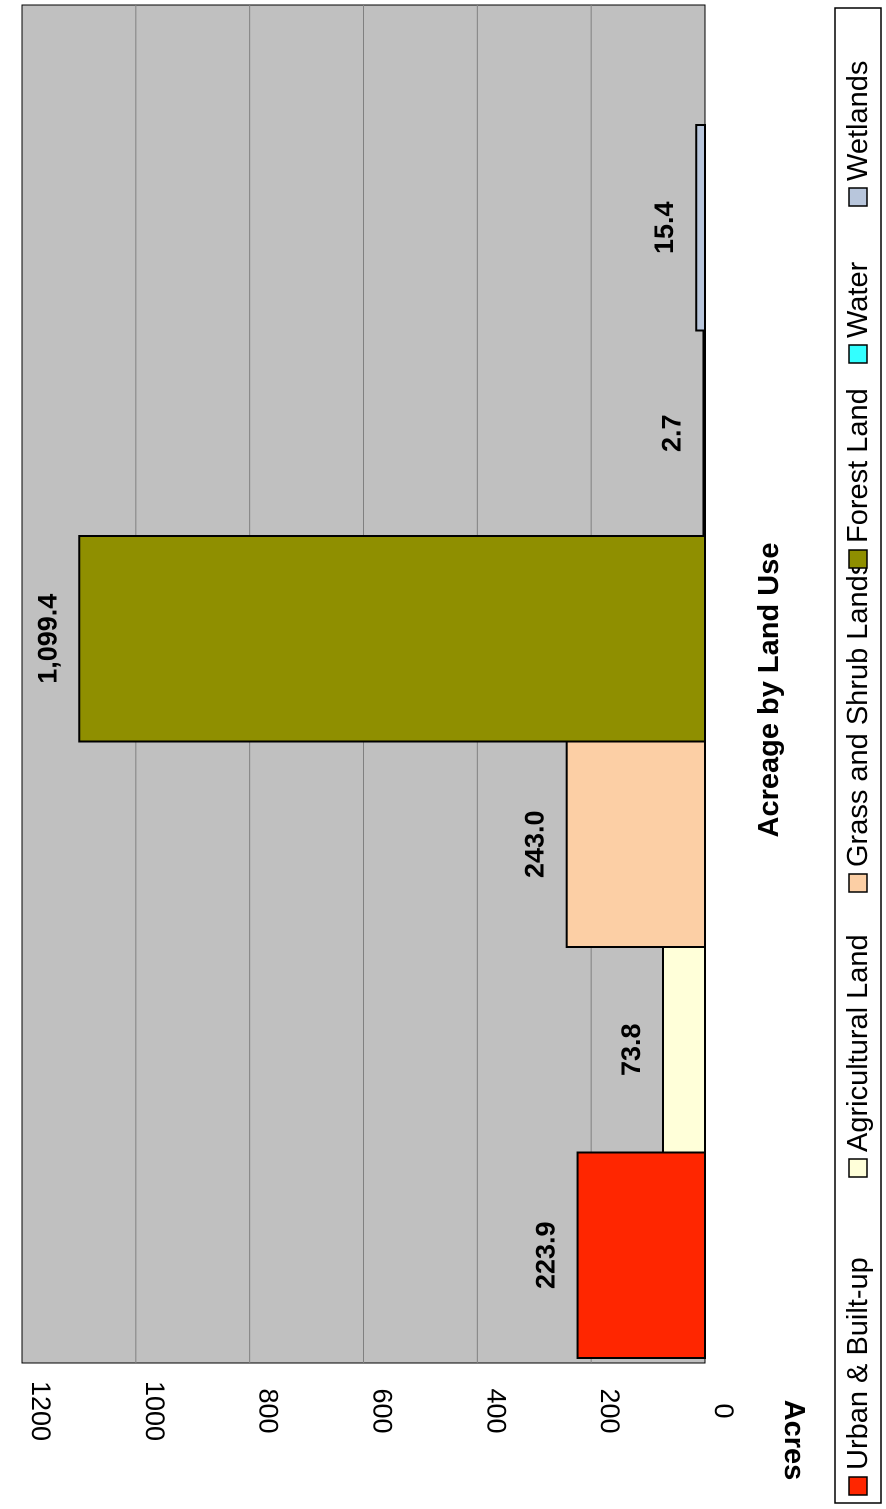  What do you see at coordinates (631, 1049) in the screenshot?
I see `data-label: 73.8` at bounding box center [631, 1049].